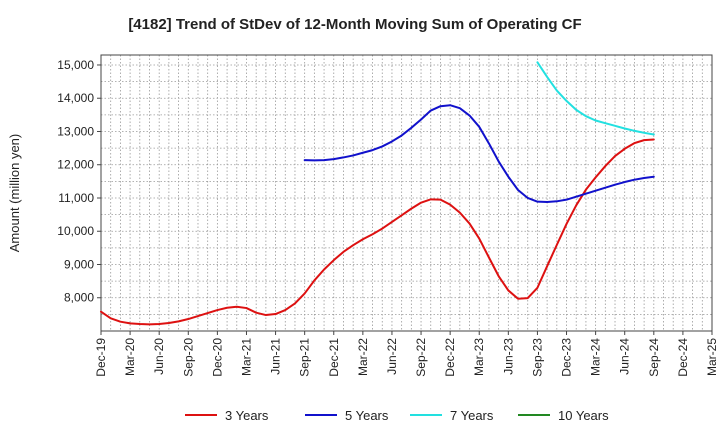 This screenshot has width=720, height=440. I want to click on x-tick-label: Dec-20, so click(217, 357).